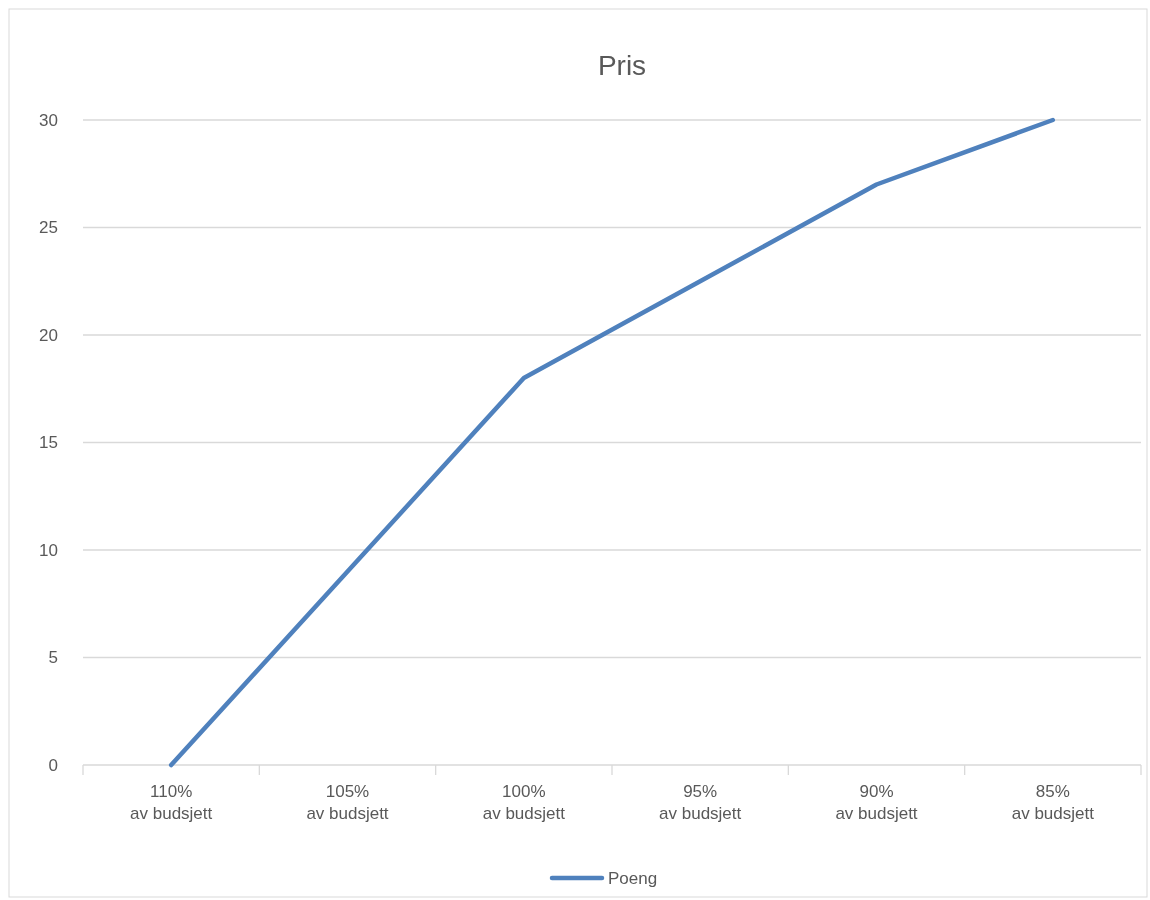 This screenshot has height=900, width=1150. What do you see at coordinates (53, 765) in the screenshot?
I see `y-tick-label: 0` at bounding box center [53, 765].